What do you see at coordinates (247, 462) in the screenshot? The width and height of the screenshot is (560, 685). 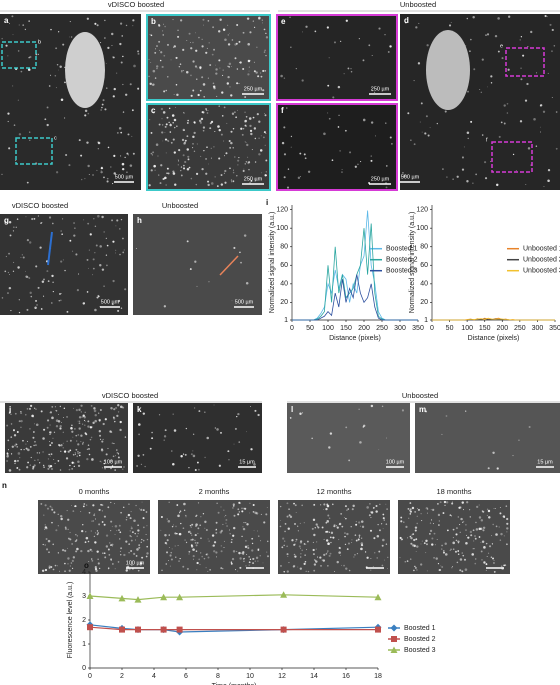 I see `scale-text: 15 µm` at bounding box center [247, 462].